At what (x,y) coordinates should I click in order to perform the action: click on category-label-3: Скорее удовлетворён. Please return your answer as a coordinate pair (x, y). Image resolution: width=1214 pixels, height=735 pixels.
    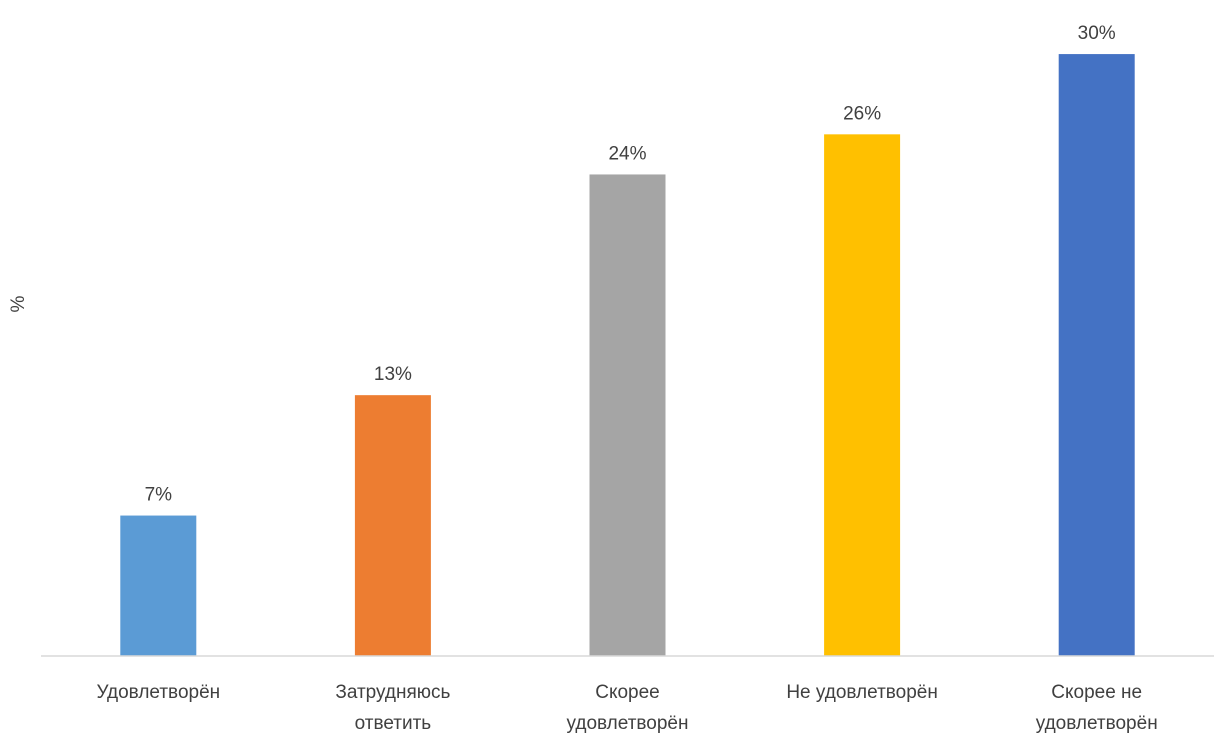
    Looking at the image, I should click on (628, 708).